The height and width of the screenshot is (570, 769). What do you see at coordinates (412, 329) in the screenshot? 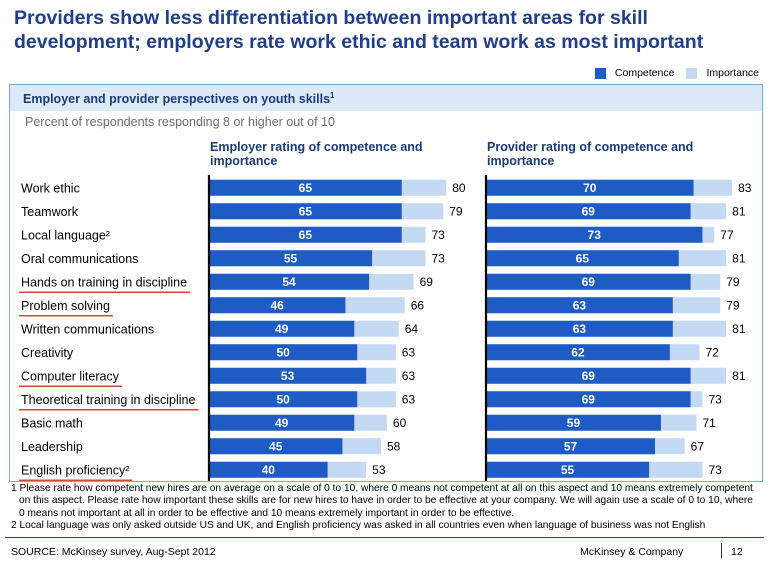
I see `importance-value-label: 64` at bounding box center [412, 329].